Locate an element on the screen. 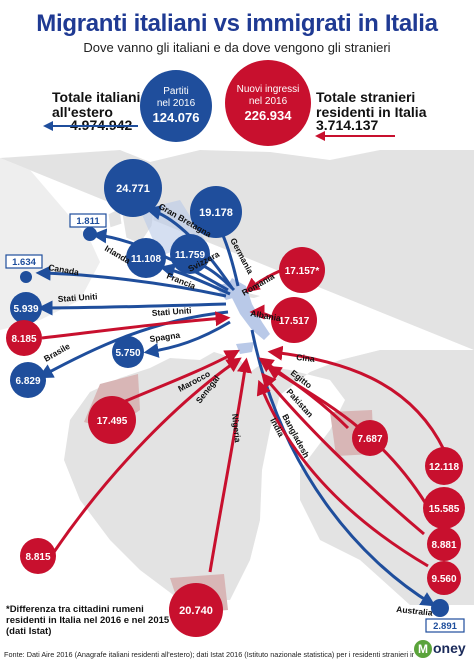  total-italians-label: Totale italiani all'estero is located at coordinates (96, 104).